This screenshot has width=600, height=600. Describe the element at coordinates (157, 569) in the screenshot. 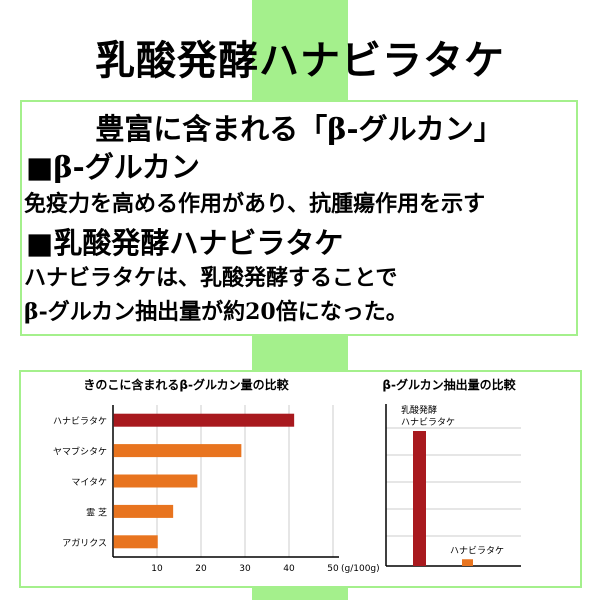

I see `chart1-x-tick-label: 10` at that location.